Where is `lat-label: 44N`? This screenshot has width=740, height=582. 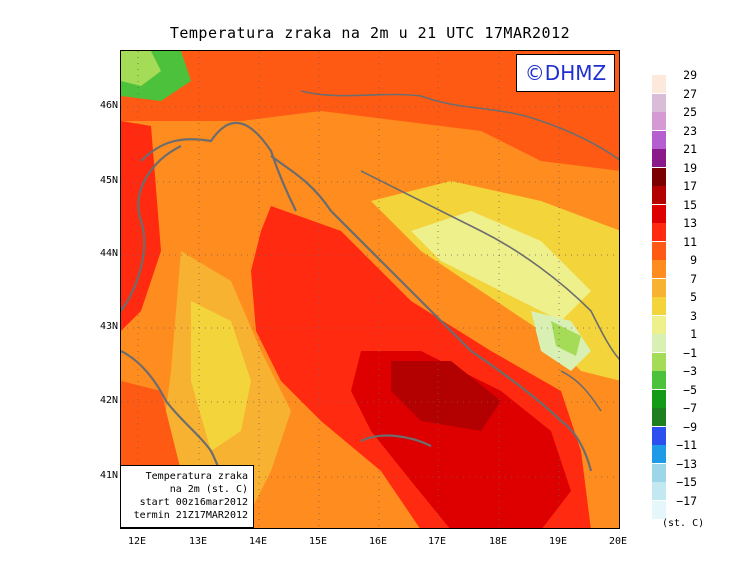 lat-label: 44N is located at coordinates (108, 253).